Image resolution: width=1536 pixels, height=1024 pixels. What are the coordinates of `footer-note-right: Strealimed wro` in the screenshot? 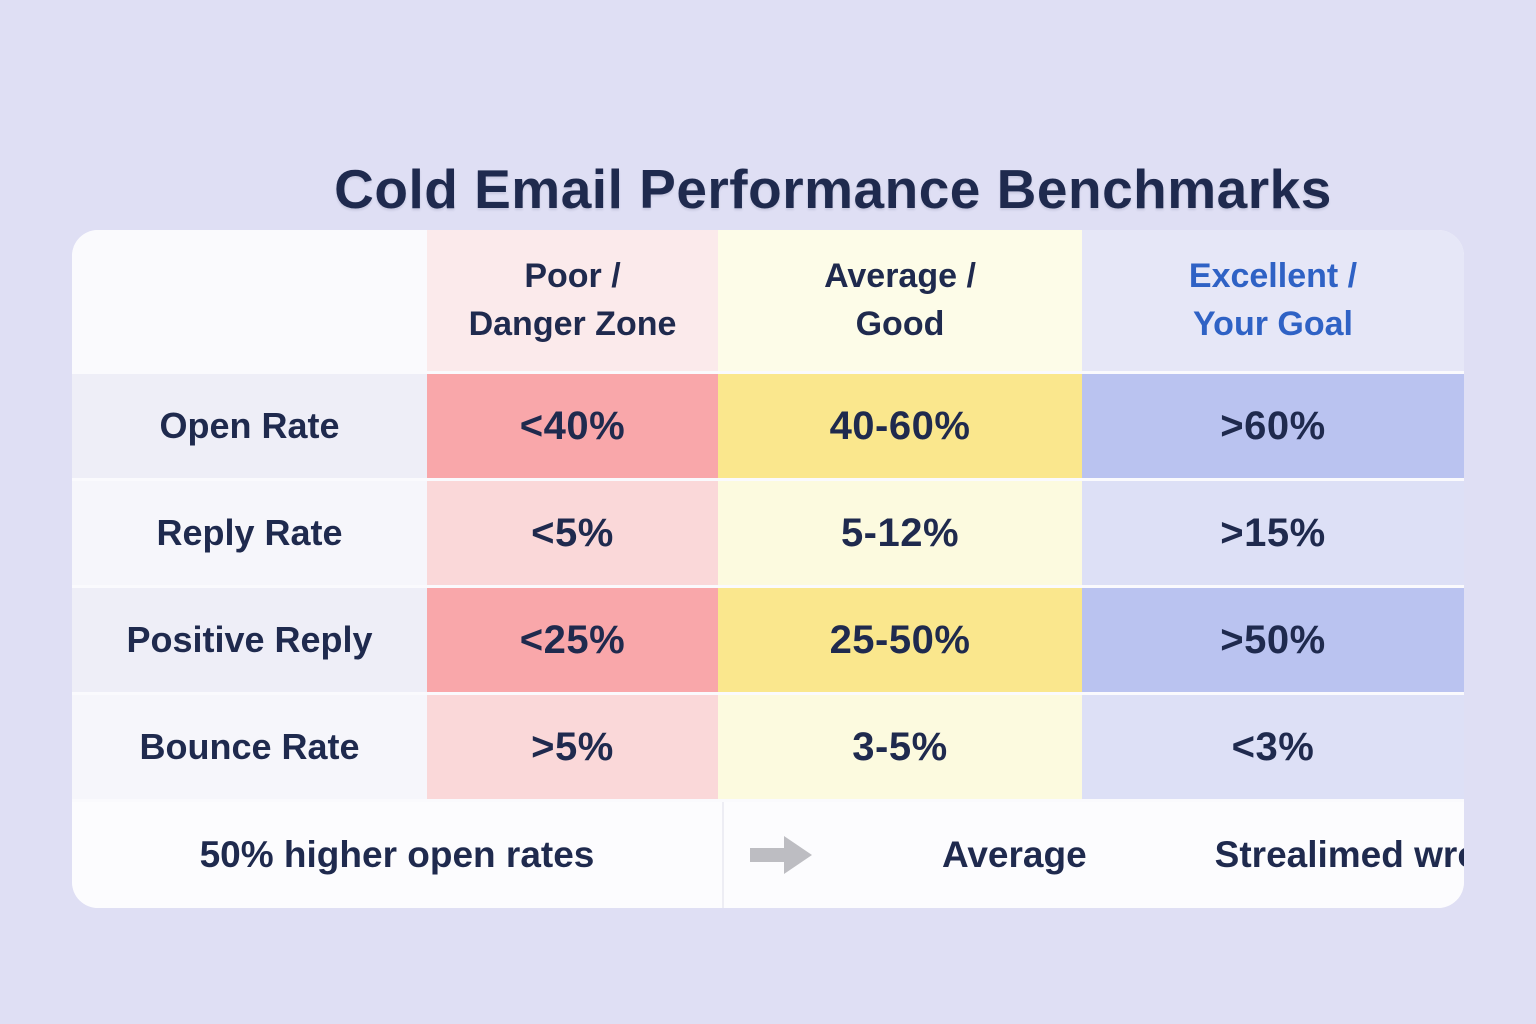 It's located at (1339, 854).